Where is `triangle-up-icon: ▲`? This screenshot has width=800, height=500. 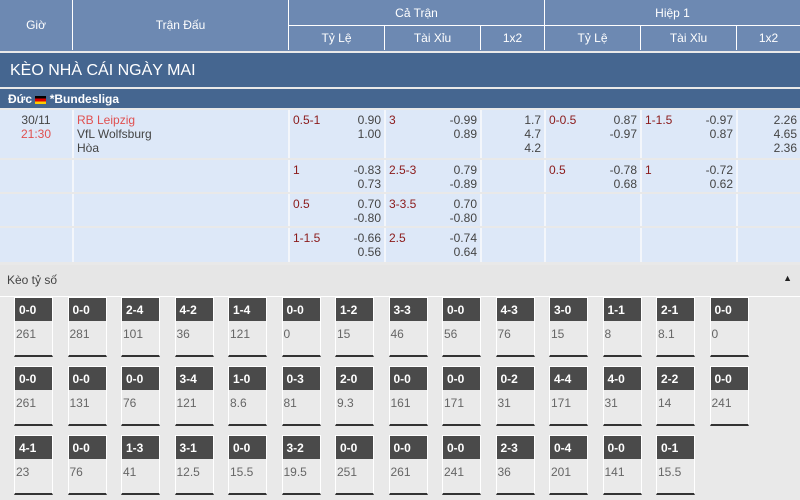 triangle-up-icon: ▲ is located at coordinates (787, 278).